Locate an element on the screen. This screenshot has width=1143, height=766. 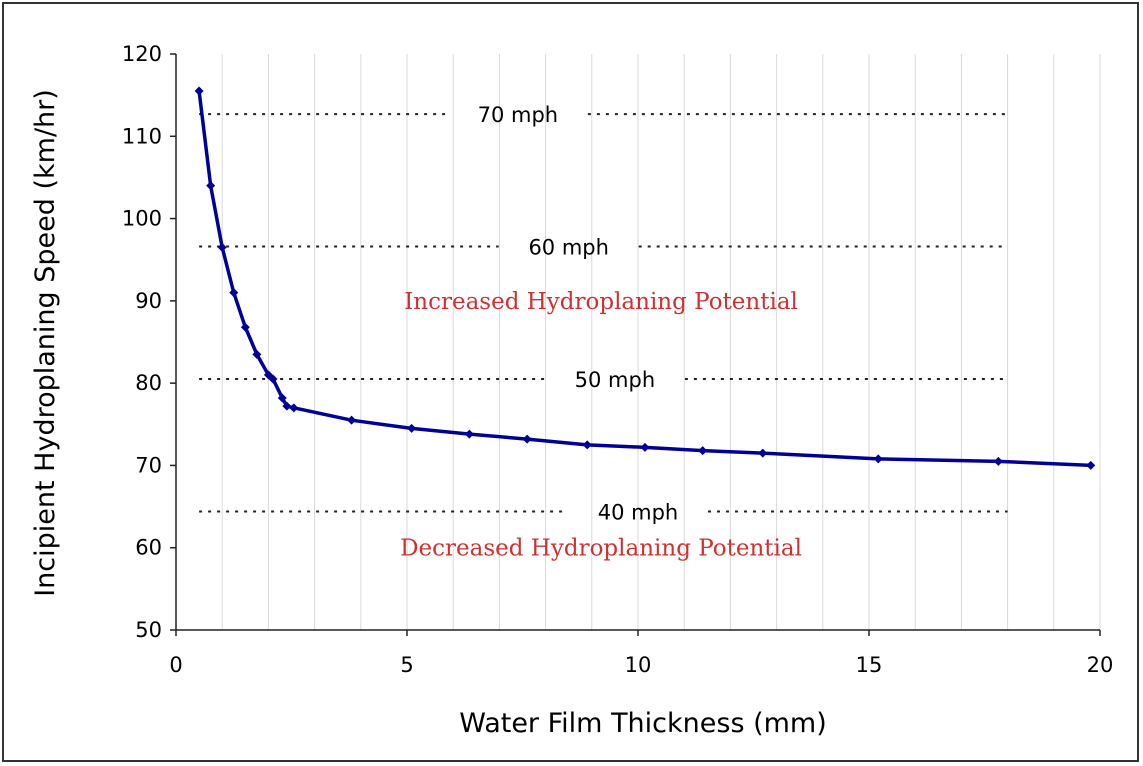
reference-line-label: 40 mph is located at coordinates (638, 513).